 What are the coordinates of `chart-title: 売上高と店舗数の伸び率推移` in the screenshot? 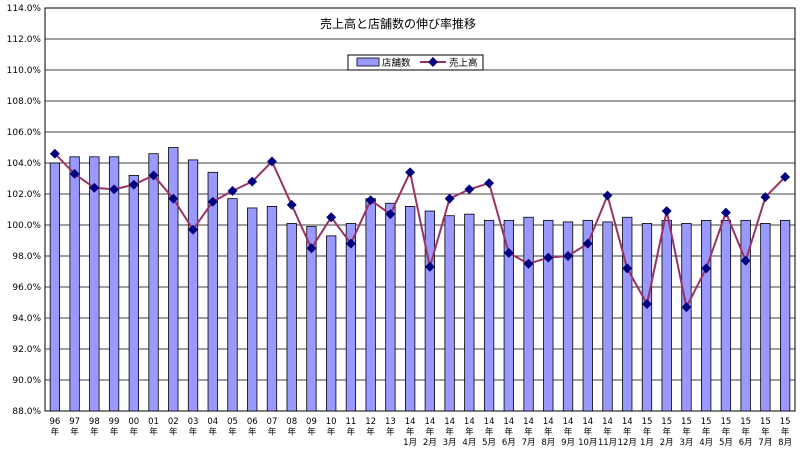 It's located at (398, 23).